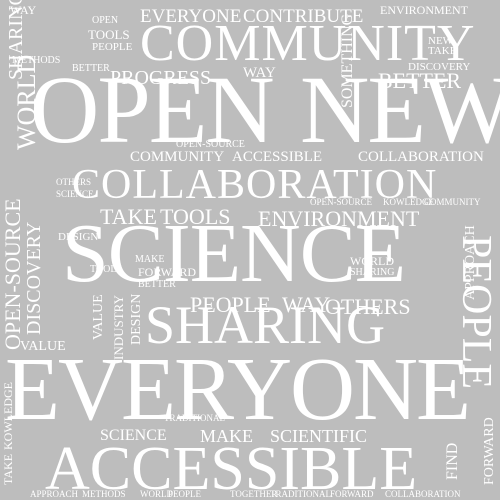  What do you see at coordinates (231, 467) in the screenshot?
I see `word-accessible: Accessible` at bounding box center [231, 467].